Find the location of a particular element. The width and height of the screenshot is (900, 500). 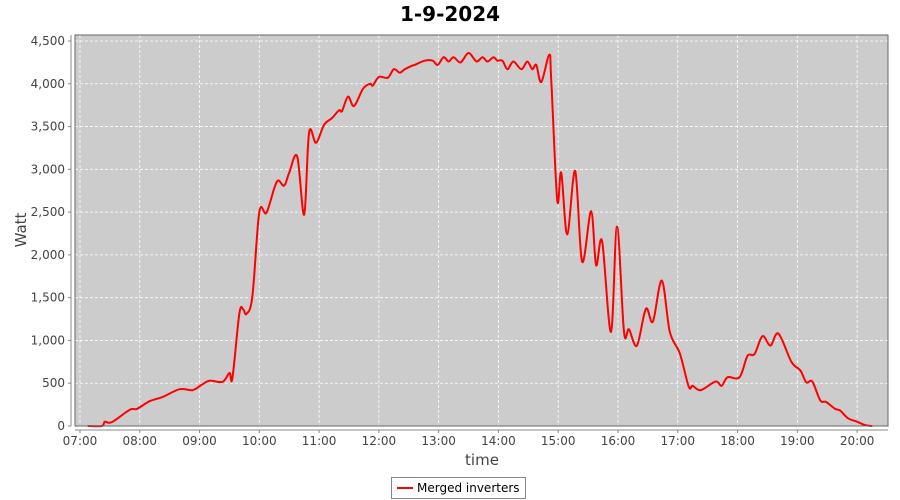

x-tick-label: 19:00 is located at coordinates (797, 441).